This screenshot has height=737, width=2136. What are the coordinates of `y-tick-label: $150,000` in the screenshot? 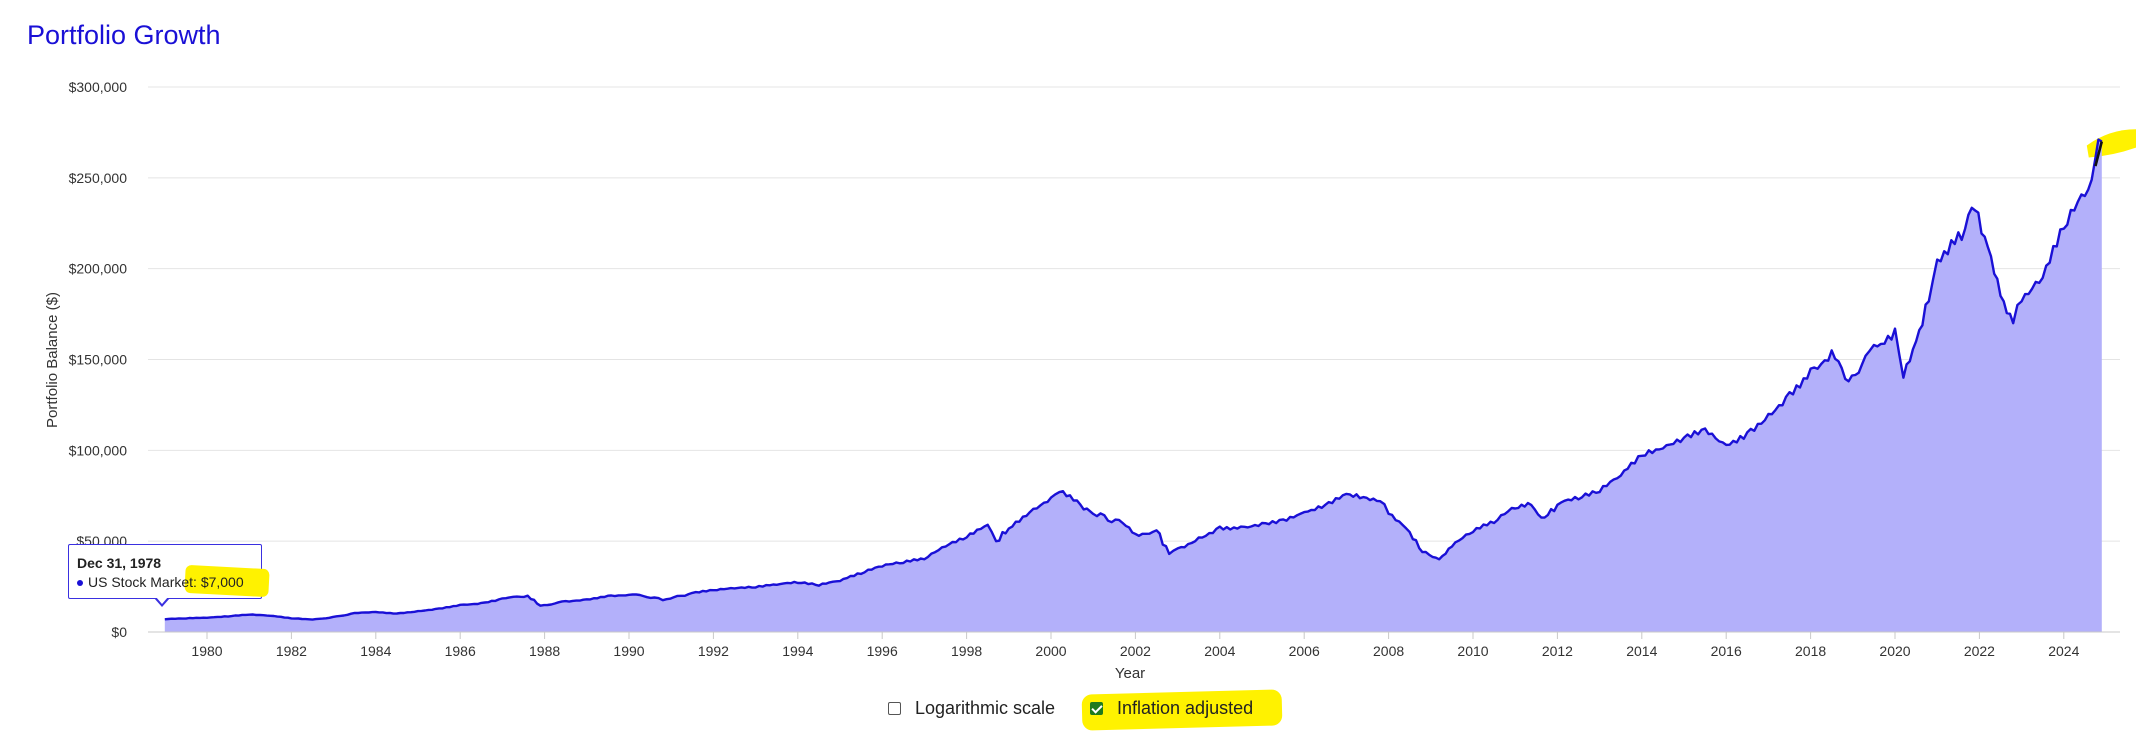 It's located at (98, 360).